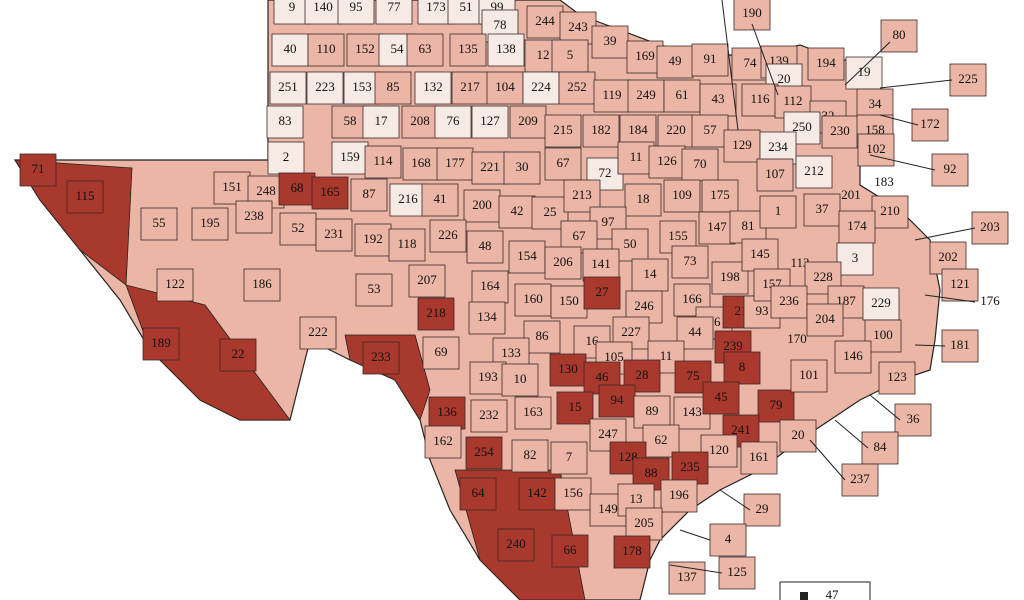  I want to click on county-label: 12, so click(543, 54).